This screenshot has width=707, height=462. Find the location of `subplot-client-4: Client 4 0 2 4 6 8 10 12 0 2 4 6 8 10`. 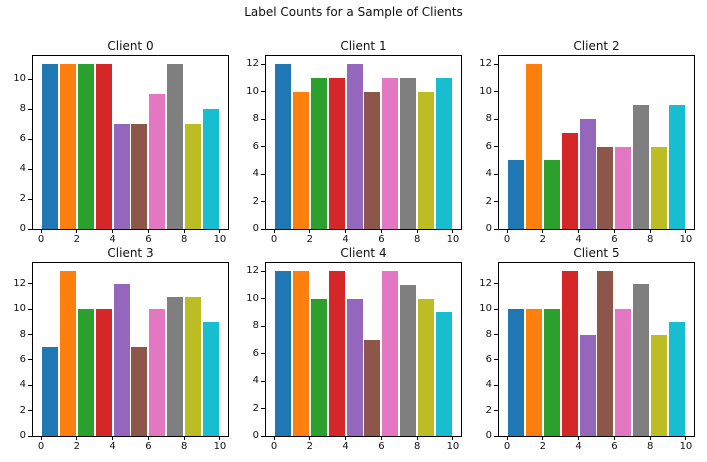

subplot-client-4: Client 4 0 2 4 6 8 10 12 0 2 4 6 8 10 is located at coordinates (350, 350).